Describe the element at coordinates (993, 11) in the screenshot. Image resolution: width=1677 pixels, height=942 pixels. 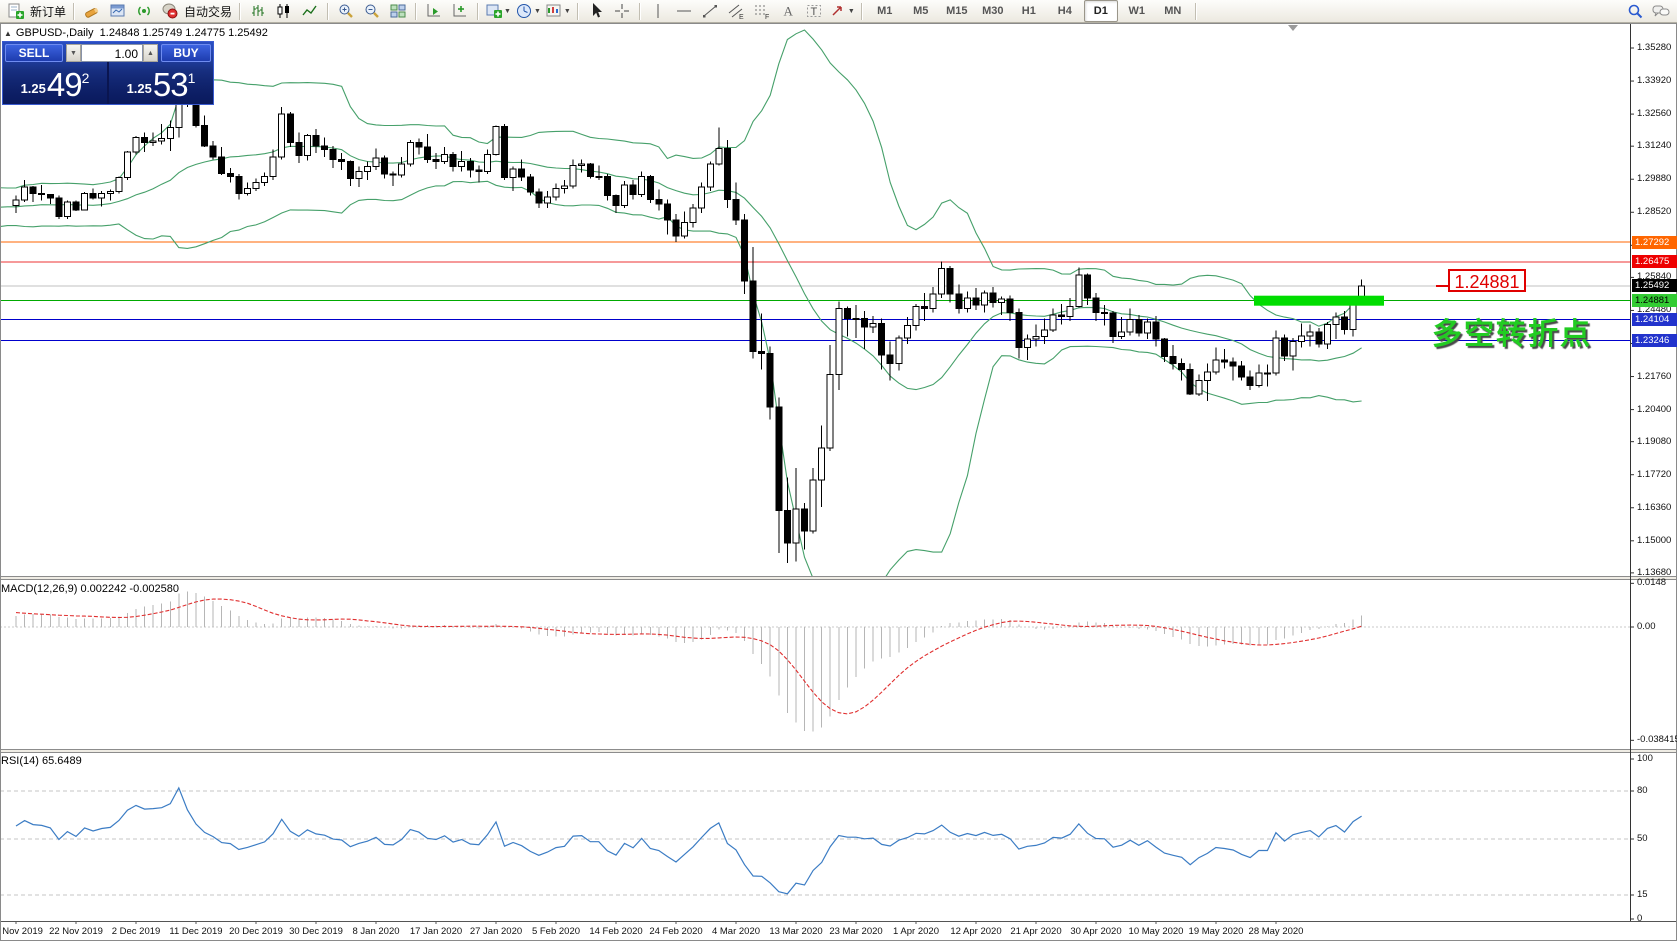
I see `tf-m30-button: M30` at that location.